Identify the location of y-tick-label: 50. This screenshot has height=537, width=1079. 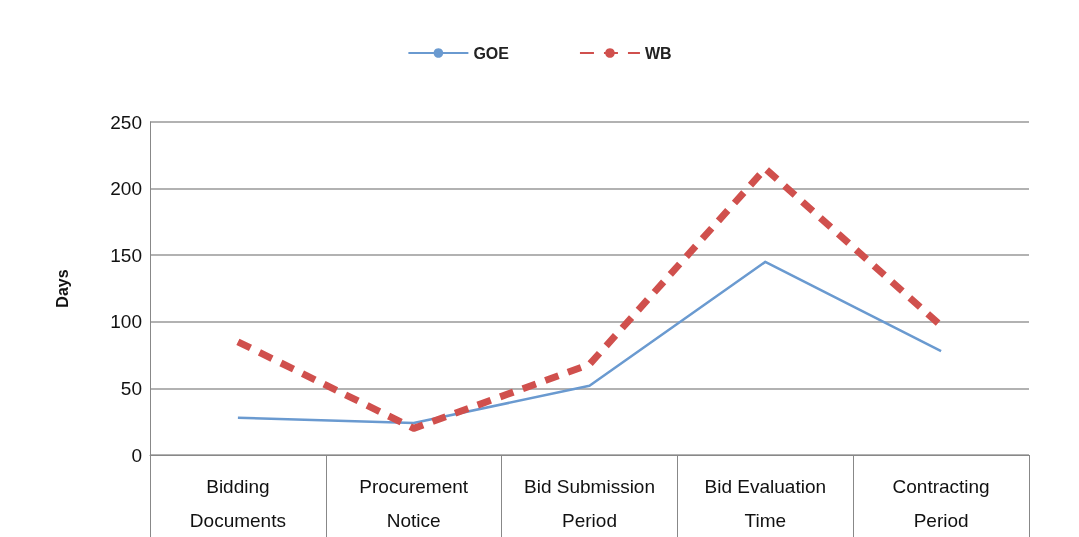
(131, 388).